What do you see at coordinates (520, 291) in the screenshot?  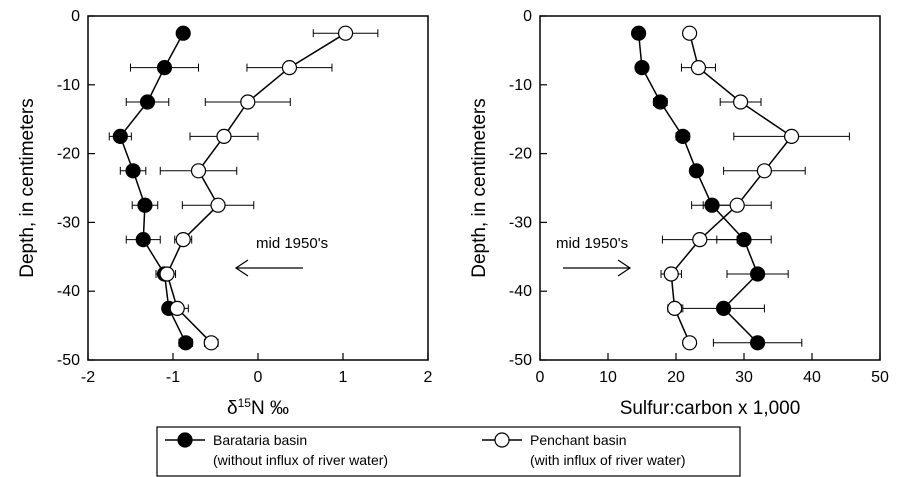 I see `right-y-tick-label: -40` at bounding box center [520, 291].